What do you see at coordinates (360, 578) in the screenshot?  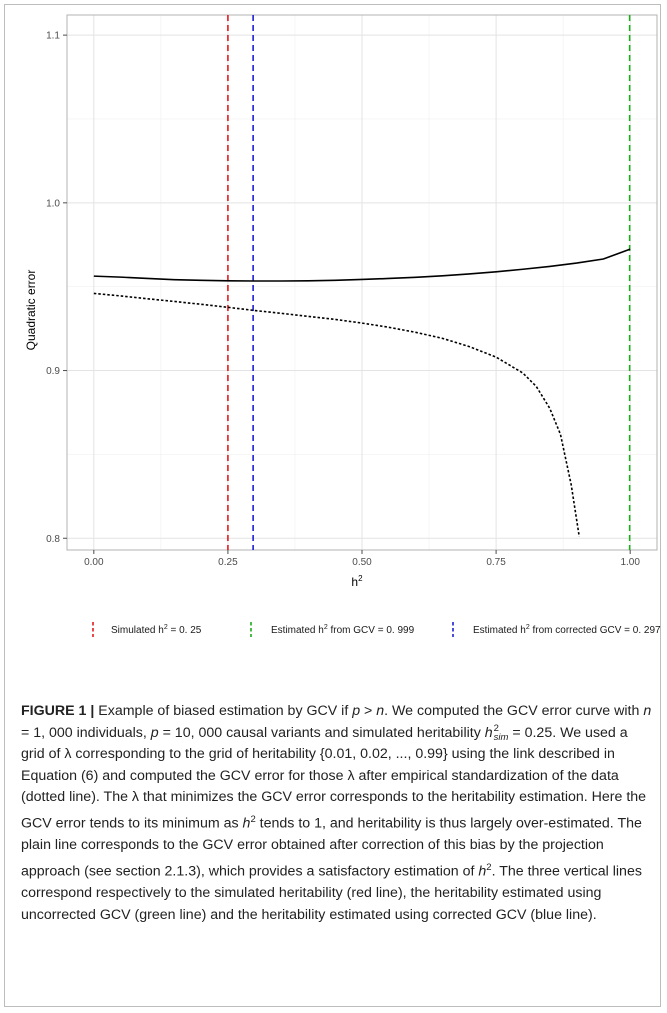 I see `x-axis-title-sup: 2` at bounding box center [360, 578].